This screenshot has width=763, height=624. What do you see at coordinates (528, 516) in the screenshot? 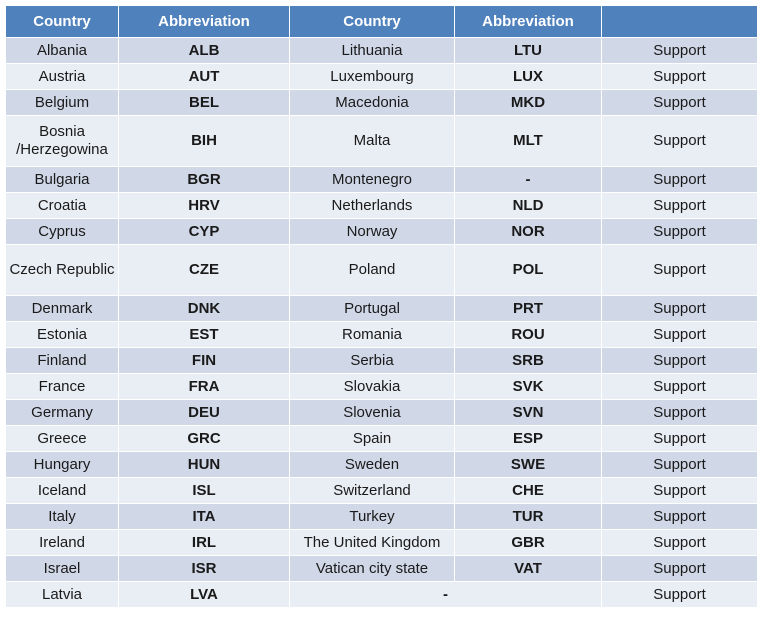
I see `abbreviation-cell: TUR` at bounding box center [528, 516].